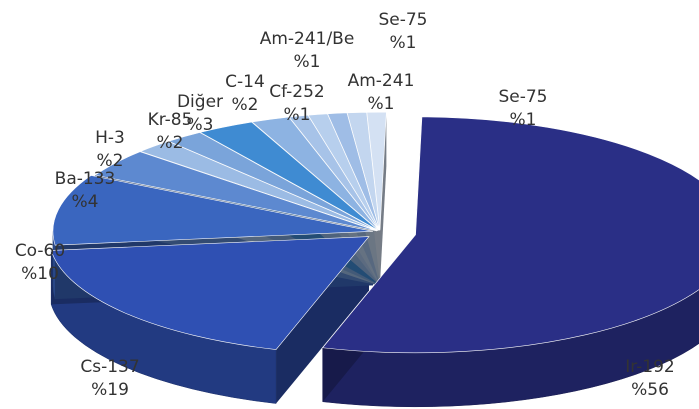 Image resolution: width=699 pixels, height=409 pixels. I want to click on slice-name-label: Co-60, so click(40, 251).